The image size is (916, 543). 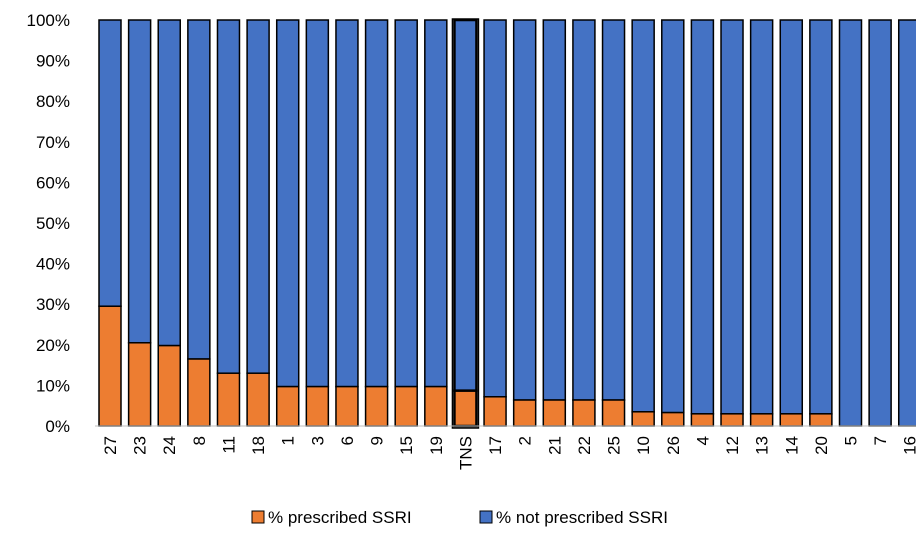 What do you see at coordinates (228, 445) in the screenshot?
I see `x-tick-label: 11` at bounding box center [228, 445].